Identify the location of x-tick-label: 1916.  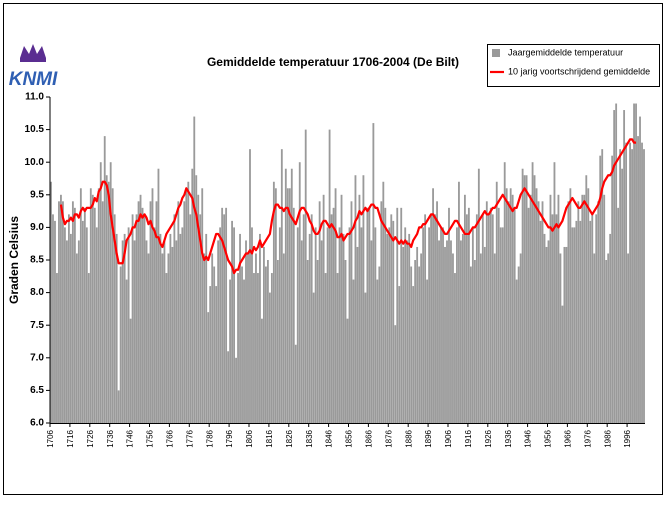
(468, 438).